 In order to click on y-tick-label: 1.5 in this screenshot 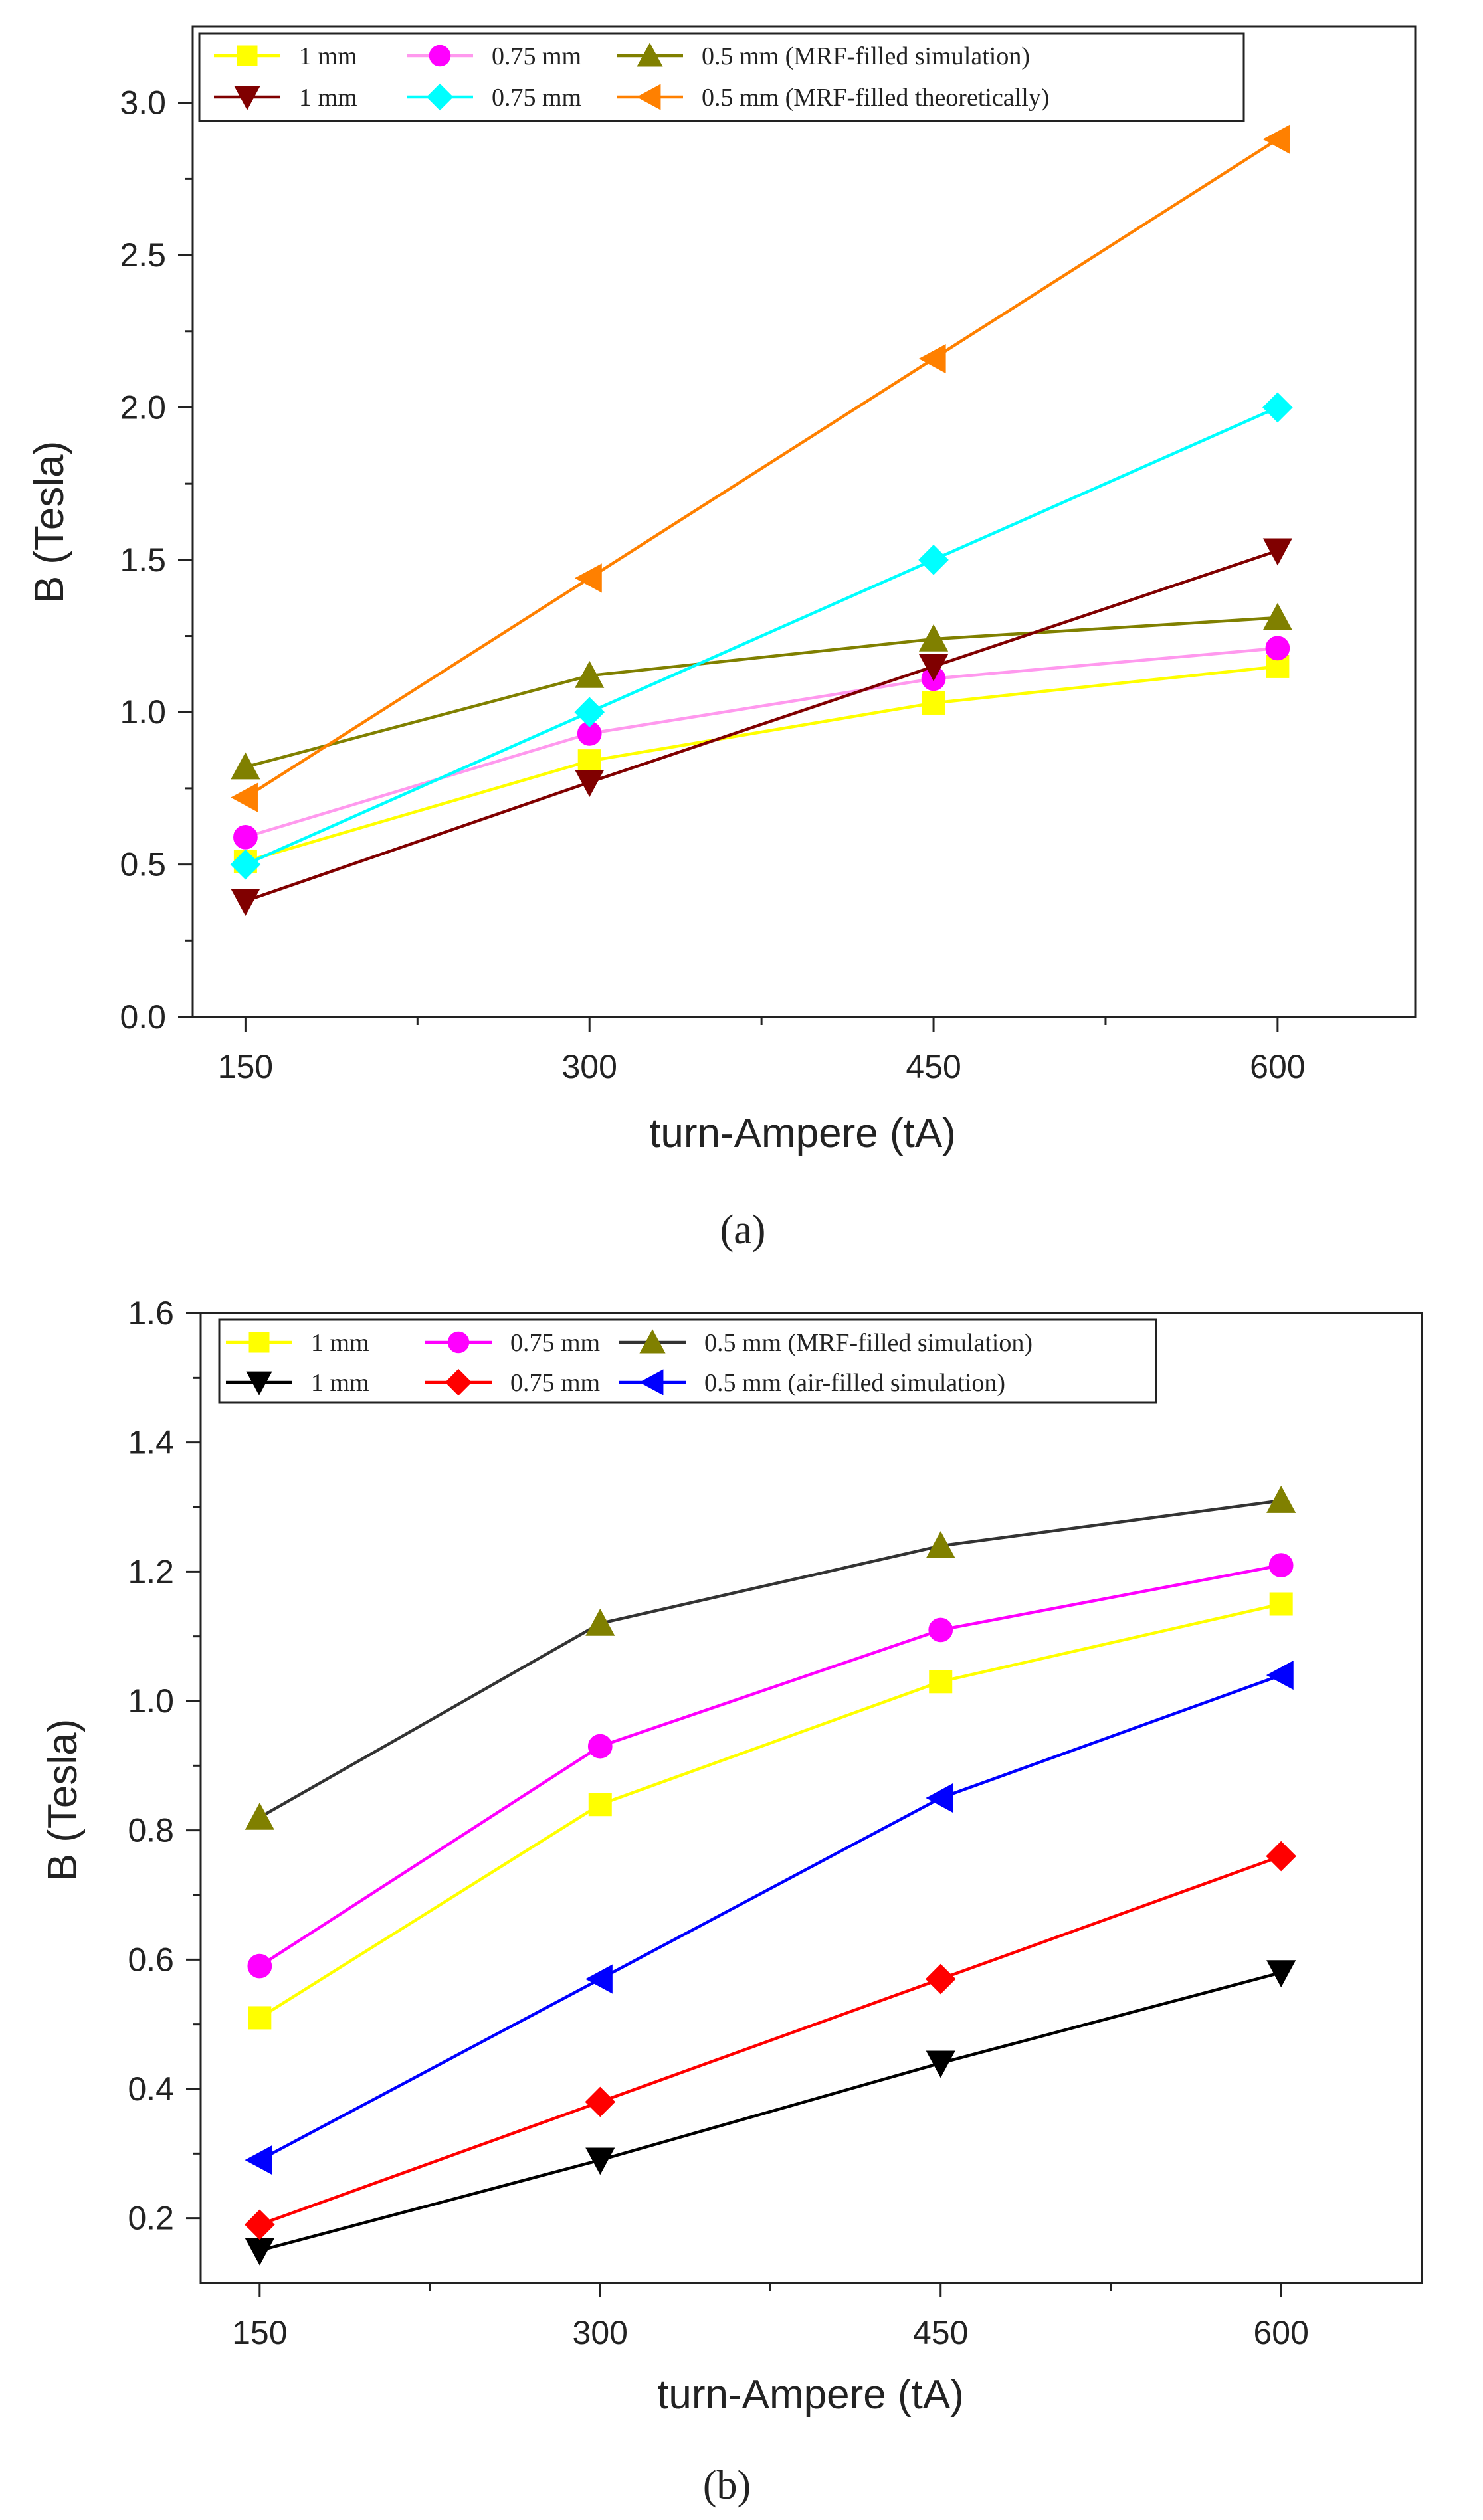, I will do `click(143, 560)`.